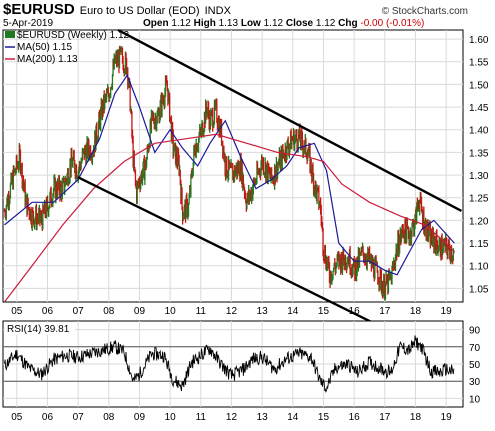  I want to click on legend-swatch-price, so click(10, 34).